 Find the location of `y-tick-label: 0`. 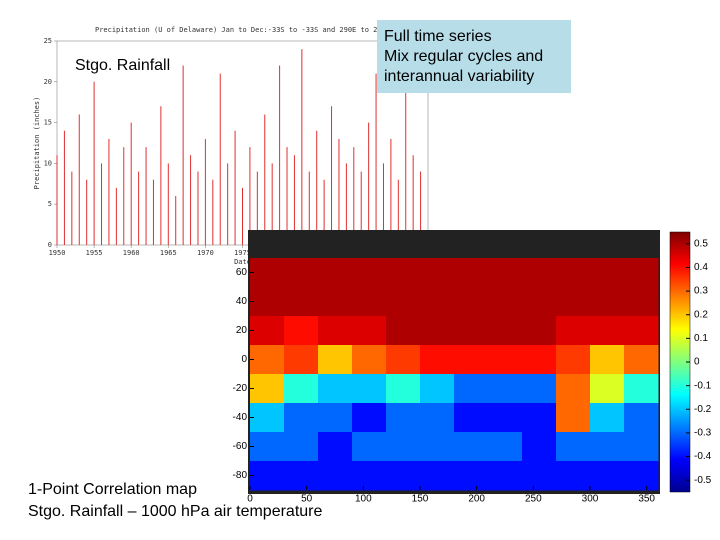

y-tick-label: 0 is located at coordinates (244, 359).